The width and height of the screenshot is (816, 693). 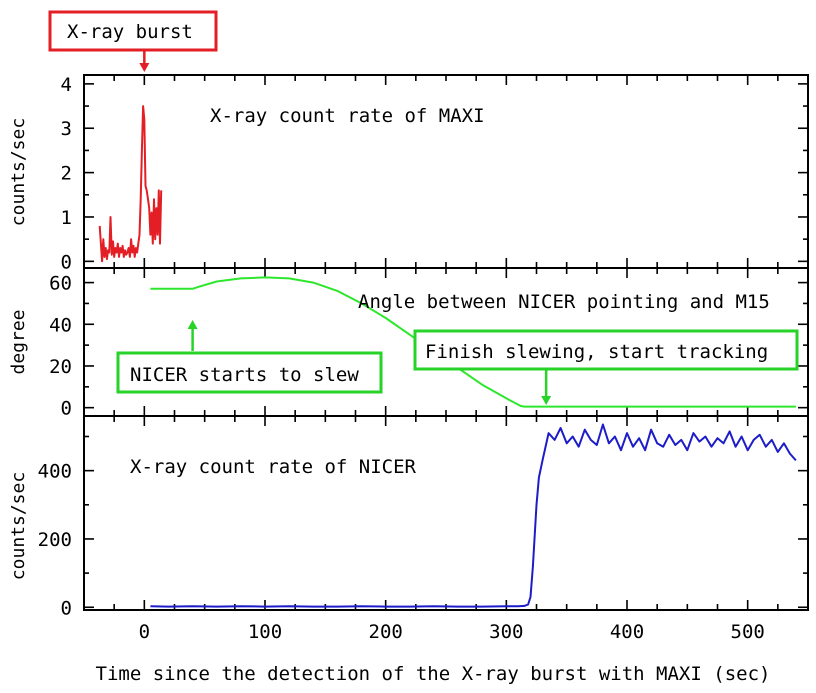 What do you see at coordinates (130, 32) in the screenshot?
I see `callout-text-xray-burst: X-ray burst` at bounding box center [130, 32].